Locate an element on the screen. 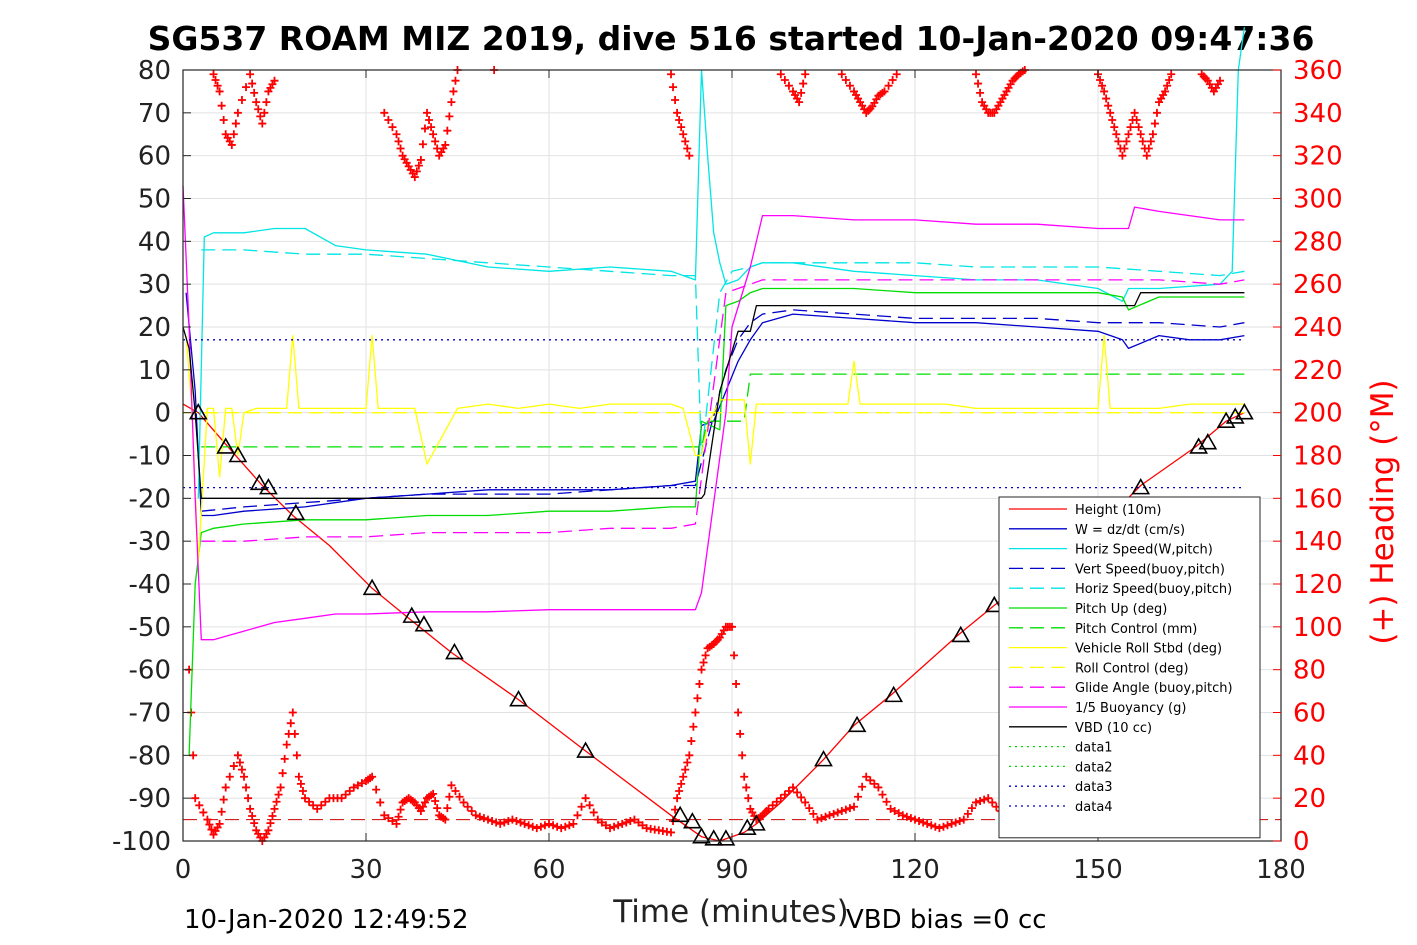 The image size is (1417, 945). x-tick-label: 0 is located at coordinates (183, 870).